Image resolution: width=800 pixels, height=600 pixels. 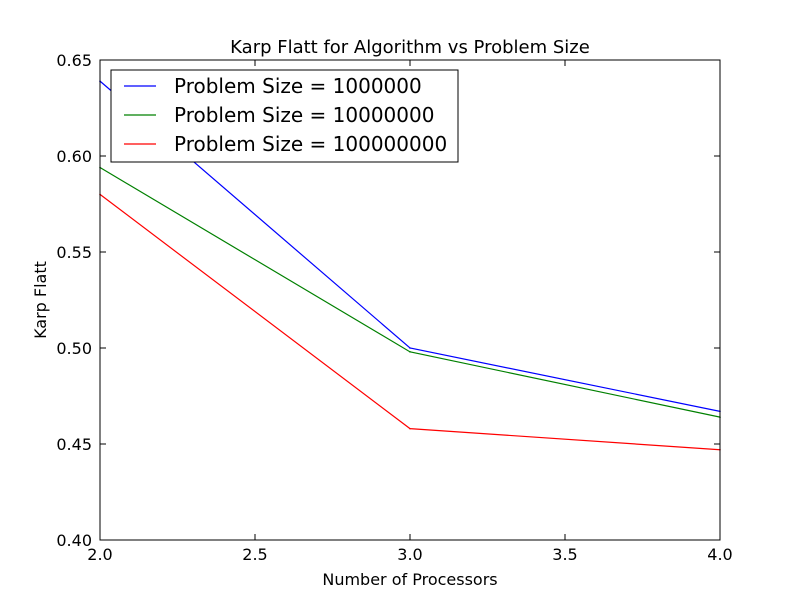 I want to click on y-tick-label: 0.50, so click(x=74, y=348).